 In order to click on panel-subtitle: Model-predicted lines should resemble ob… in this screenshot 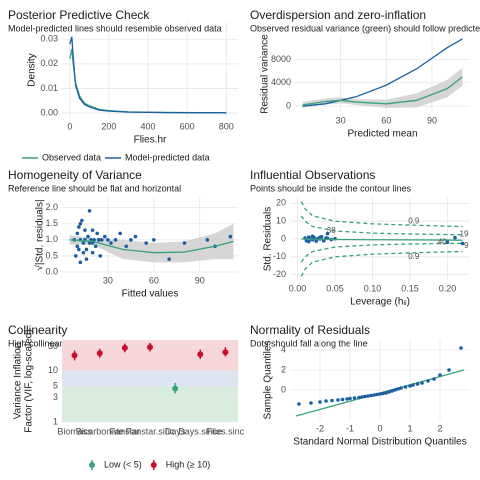, I will do `click(115, 28)`.